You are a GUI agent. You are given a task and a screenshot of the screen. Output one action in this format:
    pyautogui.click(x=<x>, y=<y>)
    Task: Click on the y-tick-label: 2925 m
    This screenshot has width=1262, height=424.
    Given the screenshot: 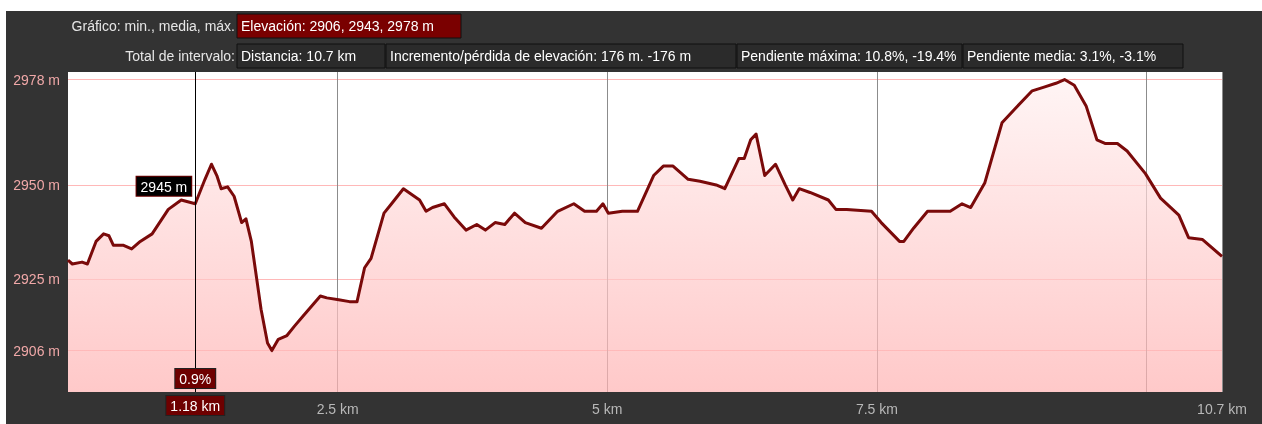 What is the action you would take?
    pyautogui.click(x=36, y=279)
    